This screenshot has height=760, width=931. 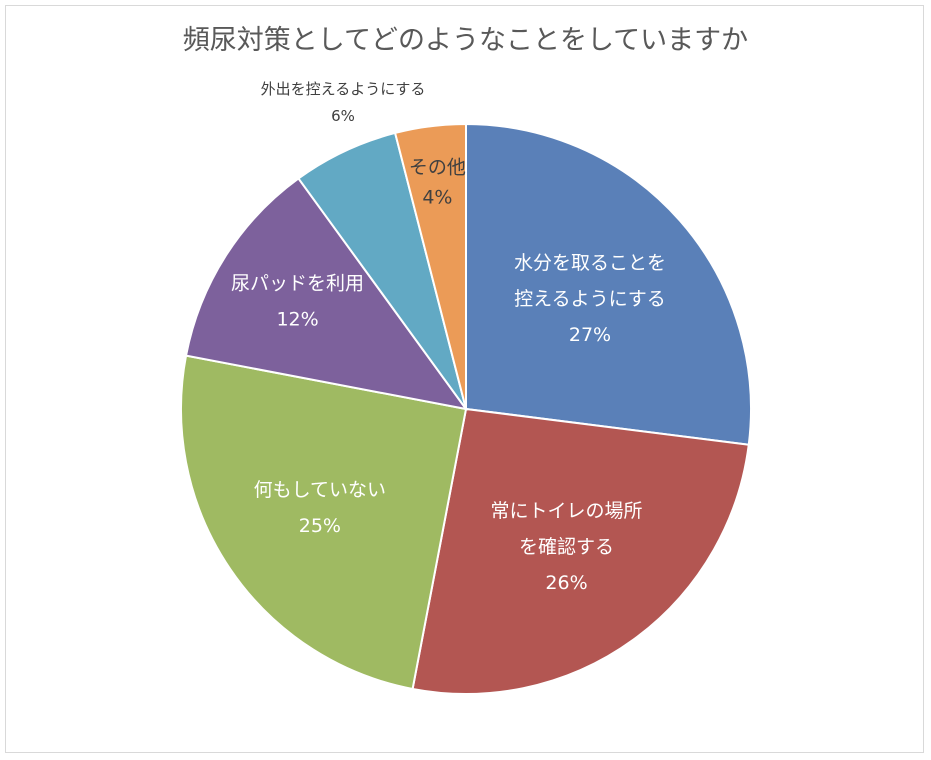 I want to click on pie-slice-1-name-label: を確認する, so click(x=566, y=547).